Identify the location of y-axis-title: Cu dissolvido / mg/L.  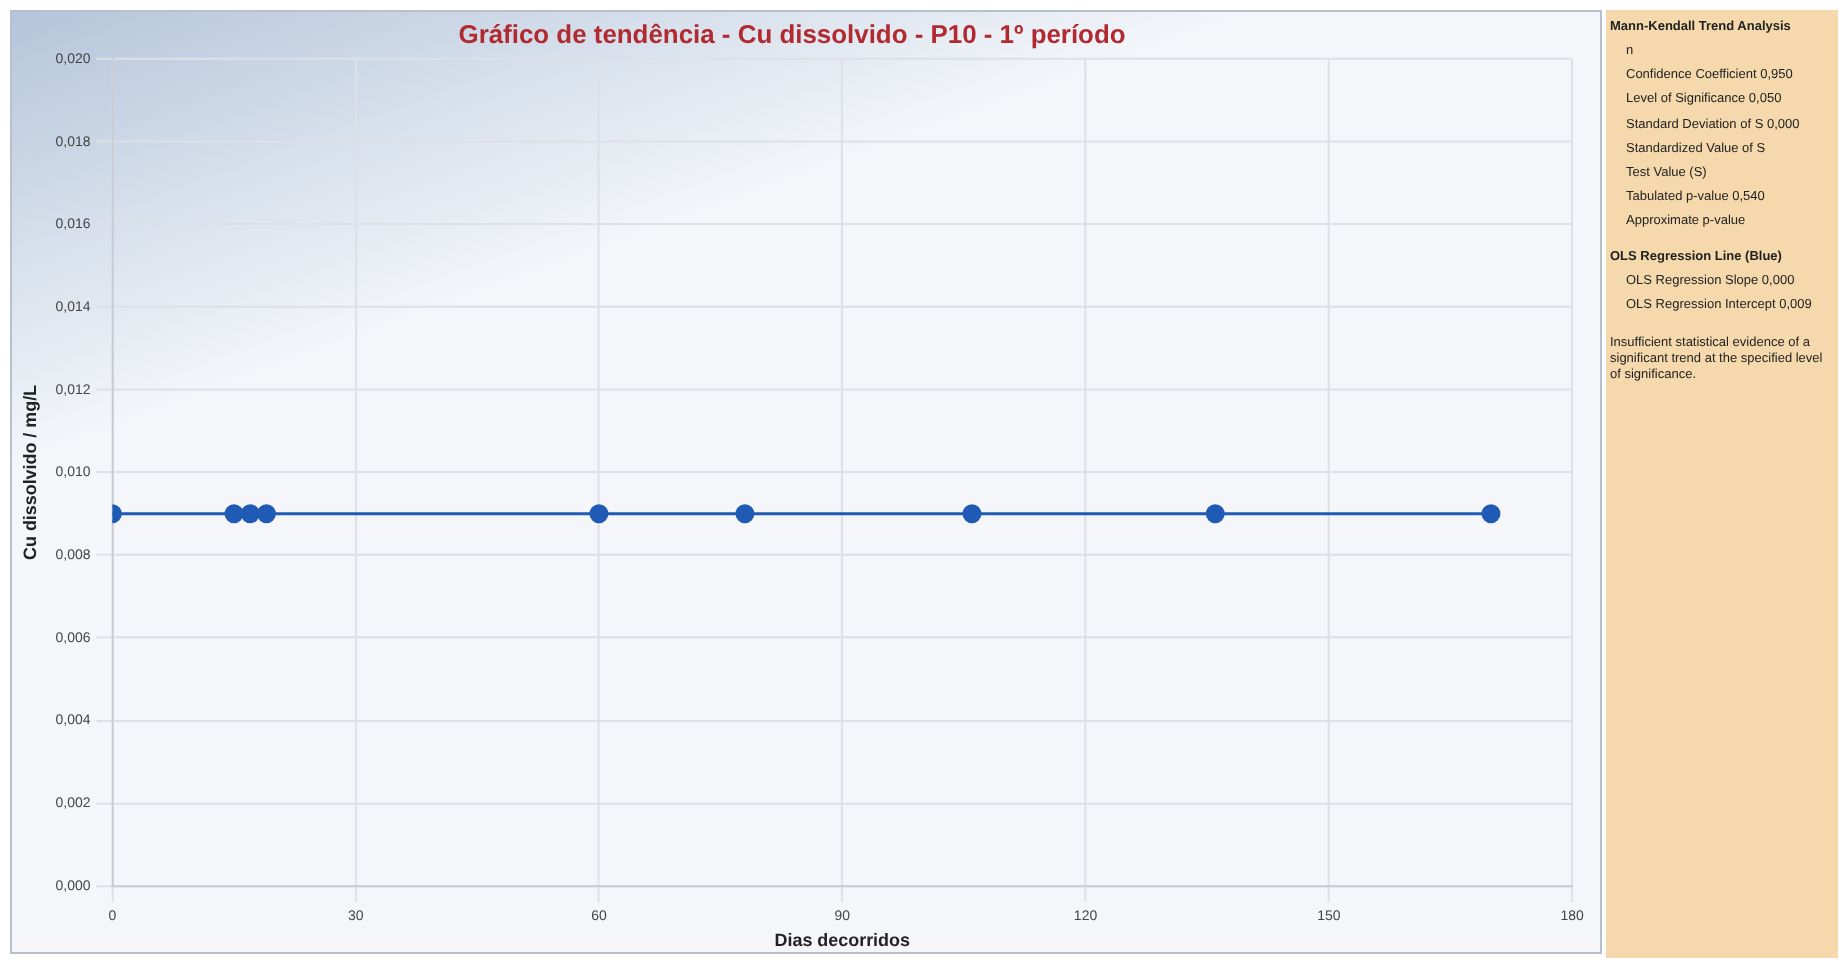
(29, 471).